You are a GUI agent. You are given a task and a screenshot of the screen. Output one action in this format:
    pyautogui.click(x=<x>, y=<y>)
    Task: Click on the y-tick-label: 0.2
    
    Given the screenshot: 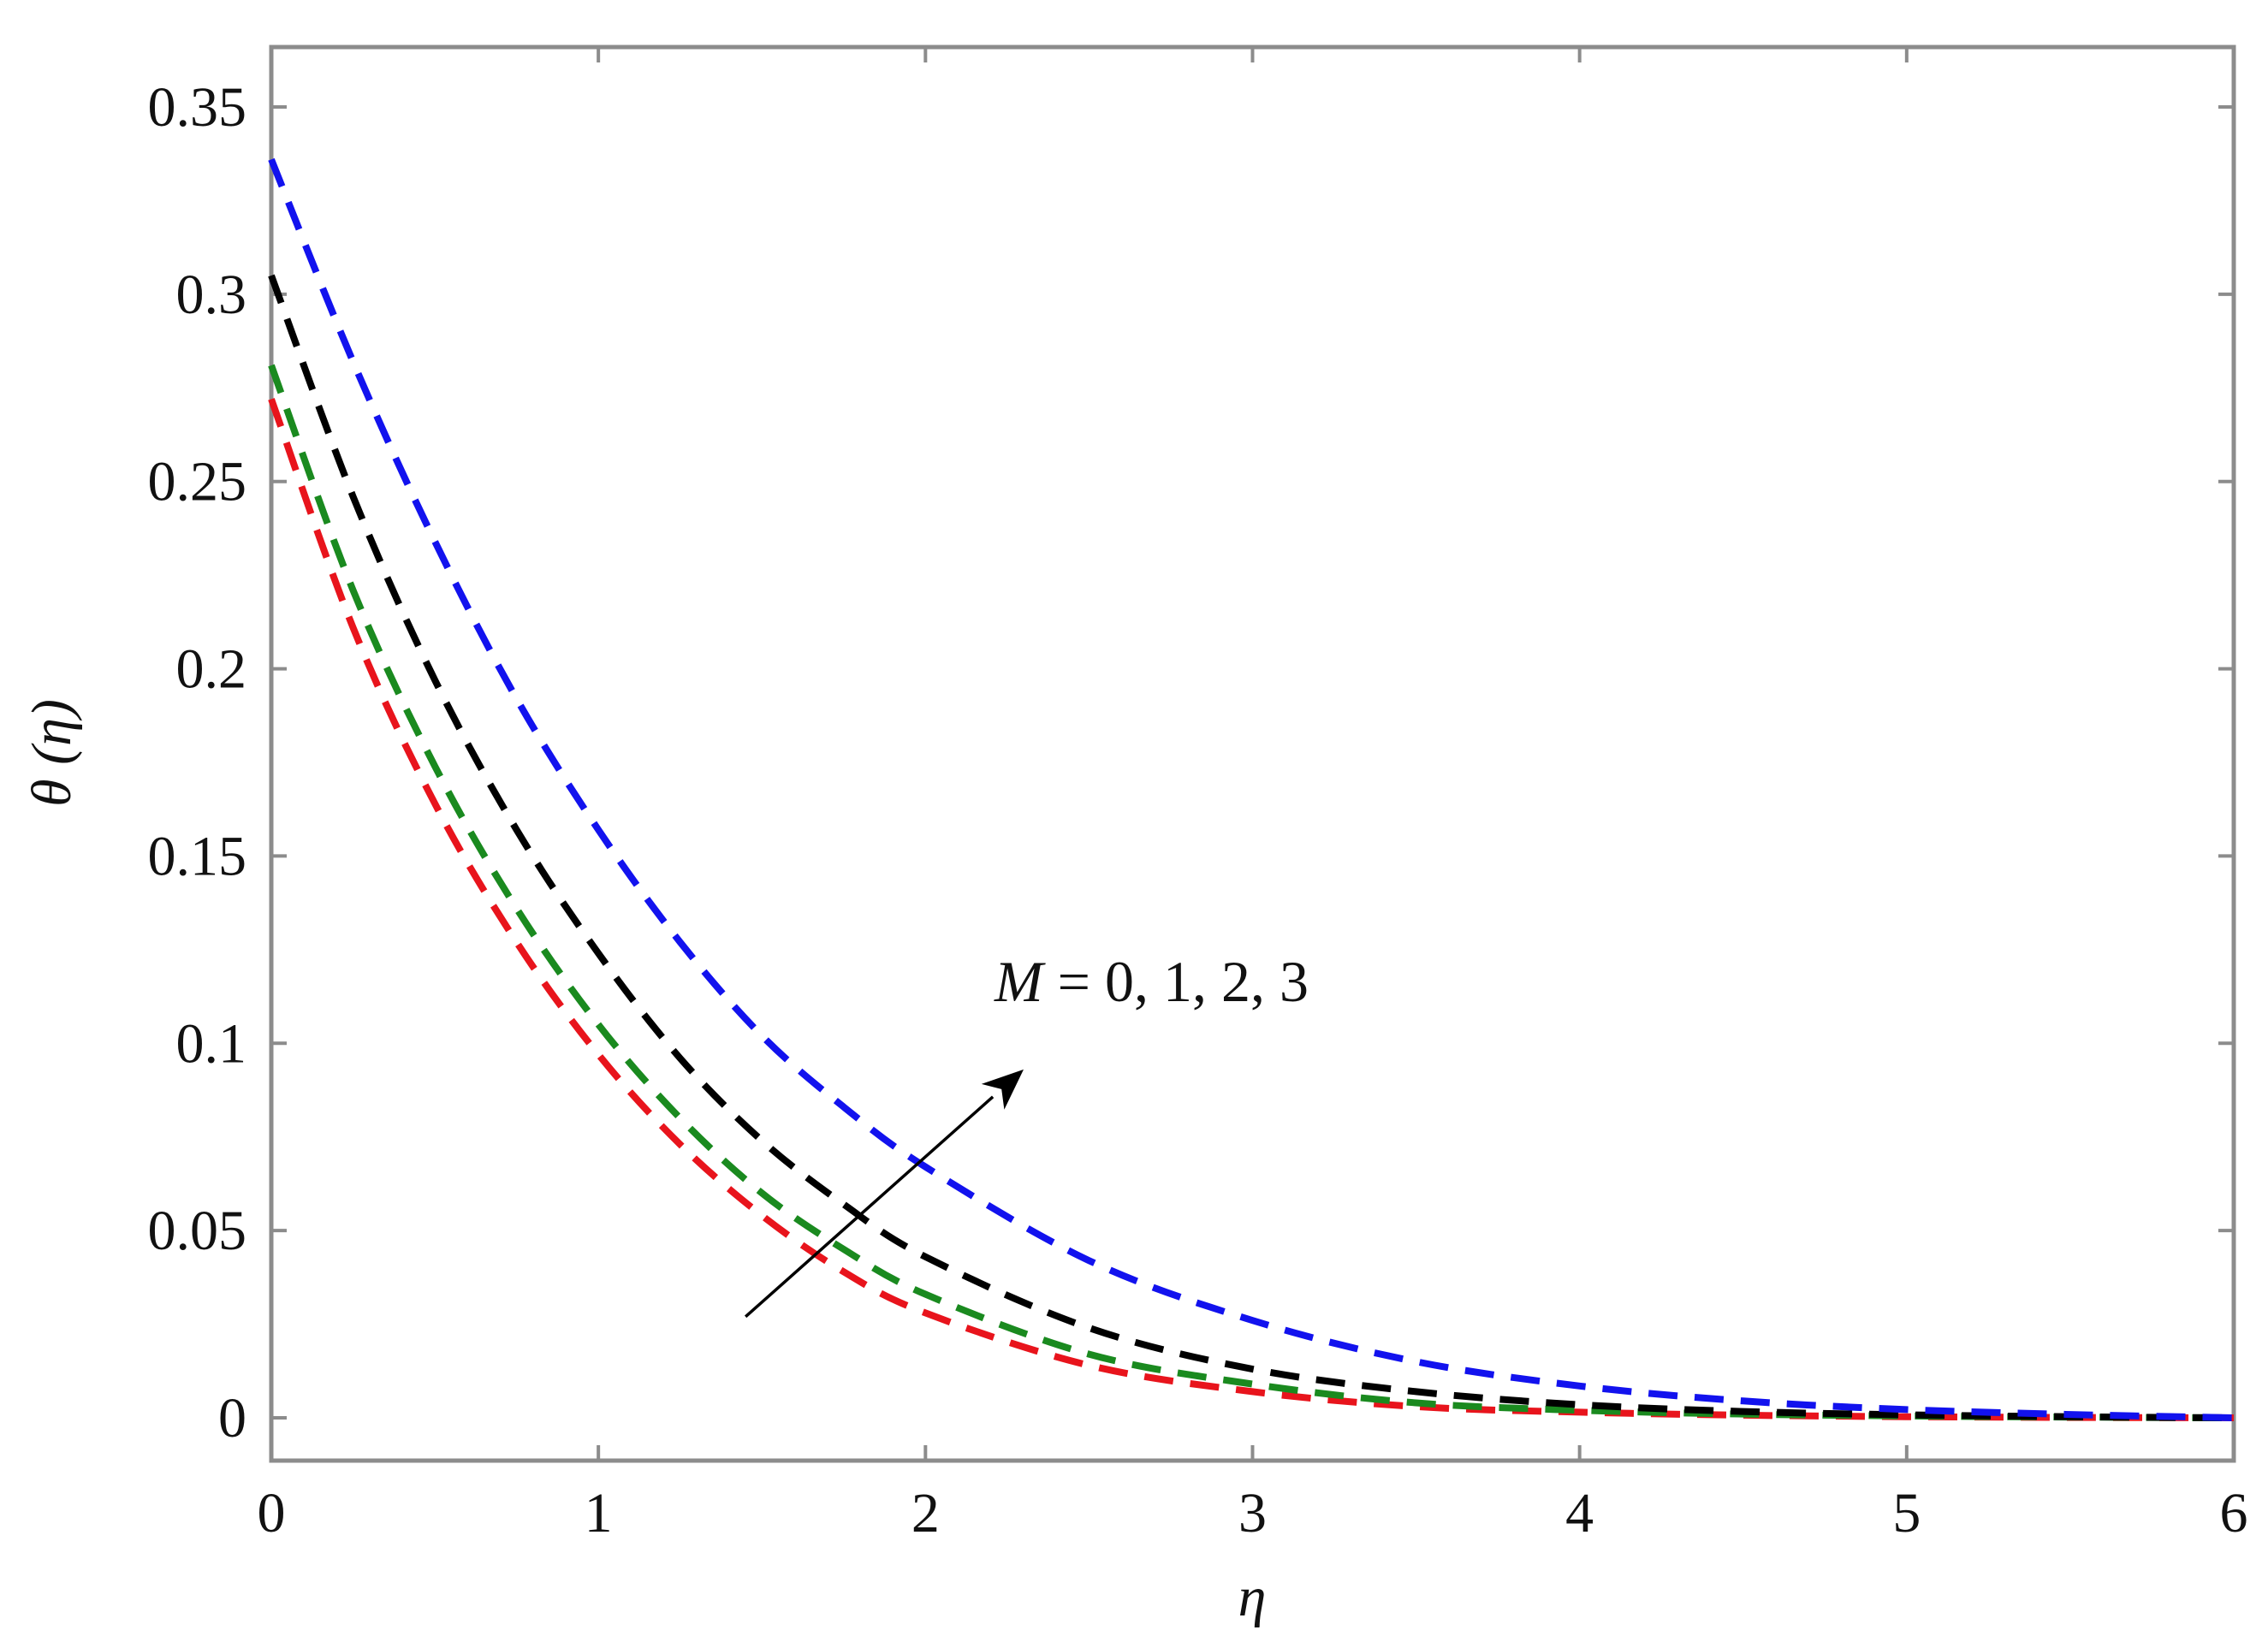 What is the action you would take?
    pyautogui.click(x=211, y=669)
    